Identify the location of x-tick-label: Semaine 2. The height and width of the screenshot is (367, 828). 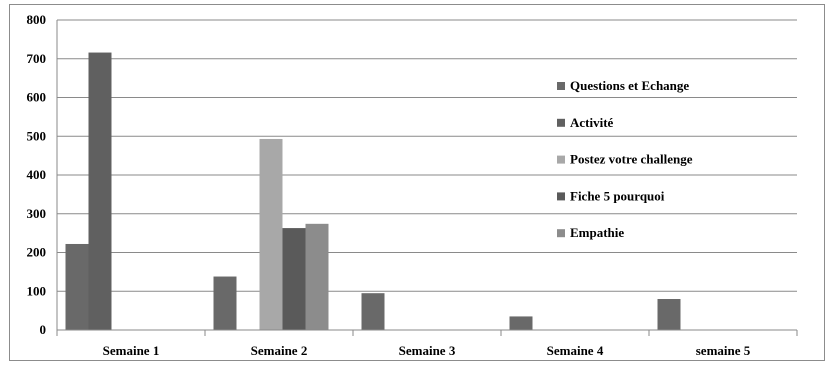
(279, 350).